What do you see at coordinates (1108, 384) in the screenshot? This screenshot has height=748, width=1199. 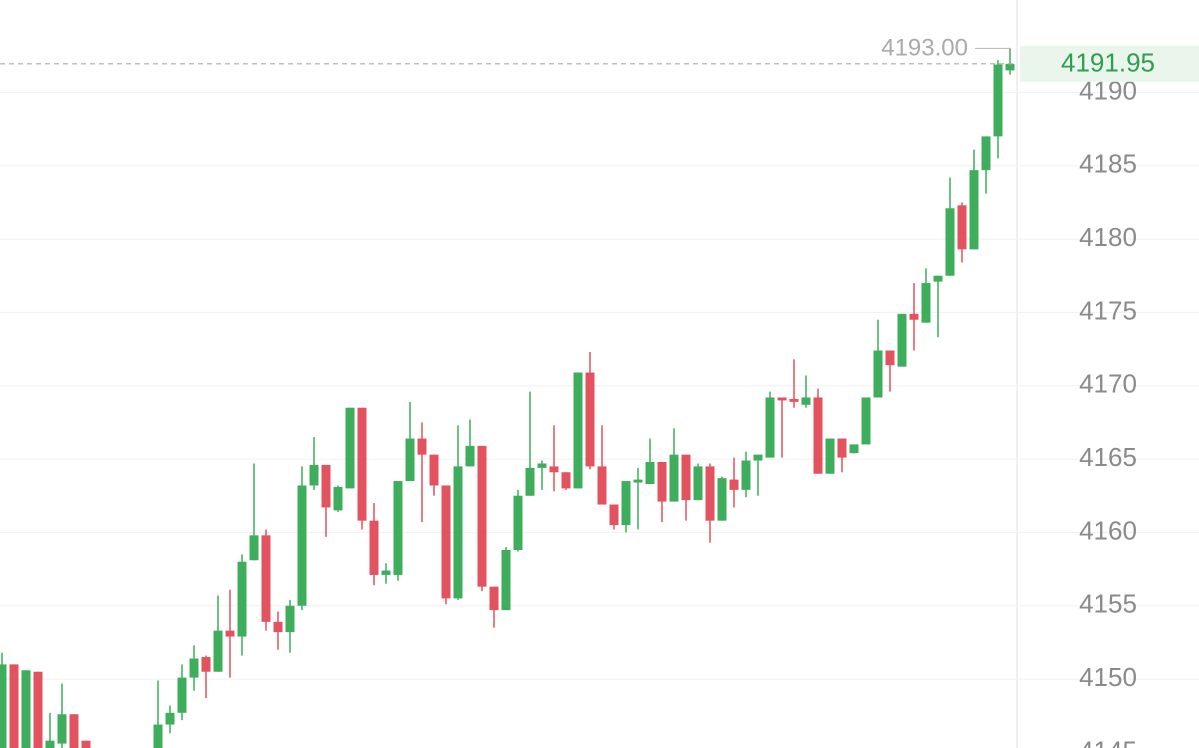 I see `y-tick-label: 4170` at bounding box center [1108, 384].